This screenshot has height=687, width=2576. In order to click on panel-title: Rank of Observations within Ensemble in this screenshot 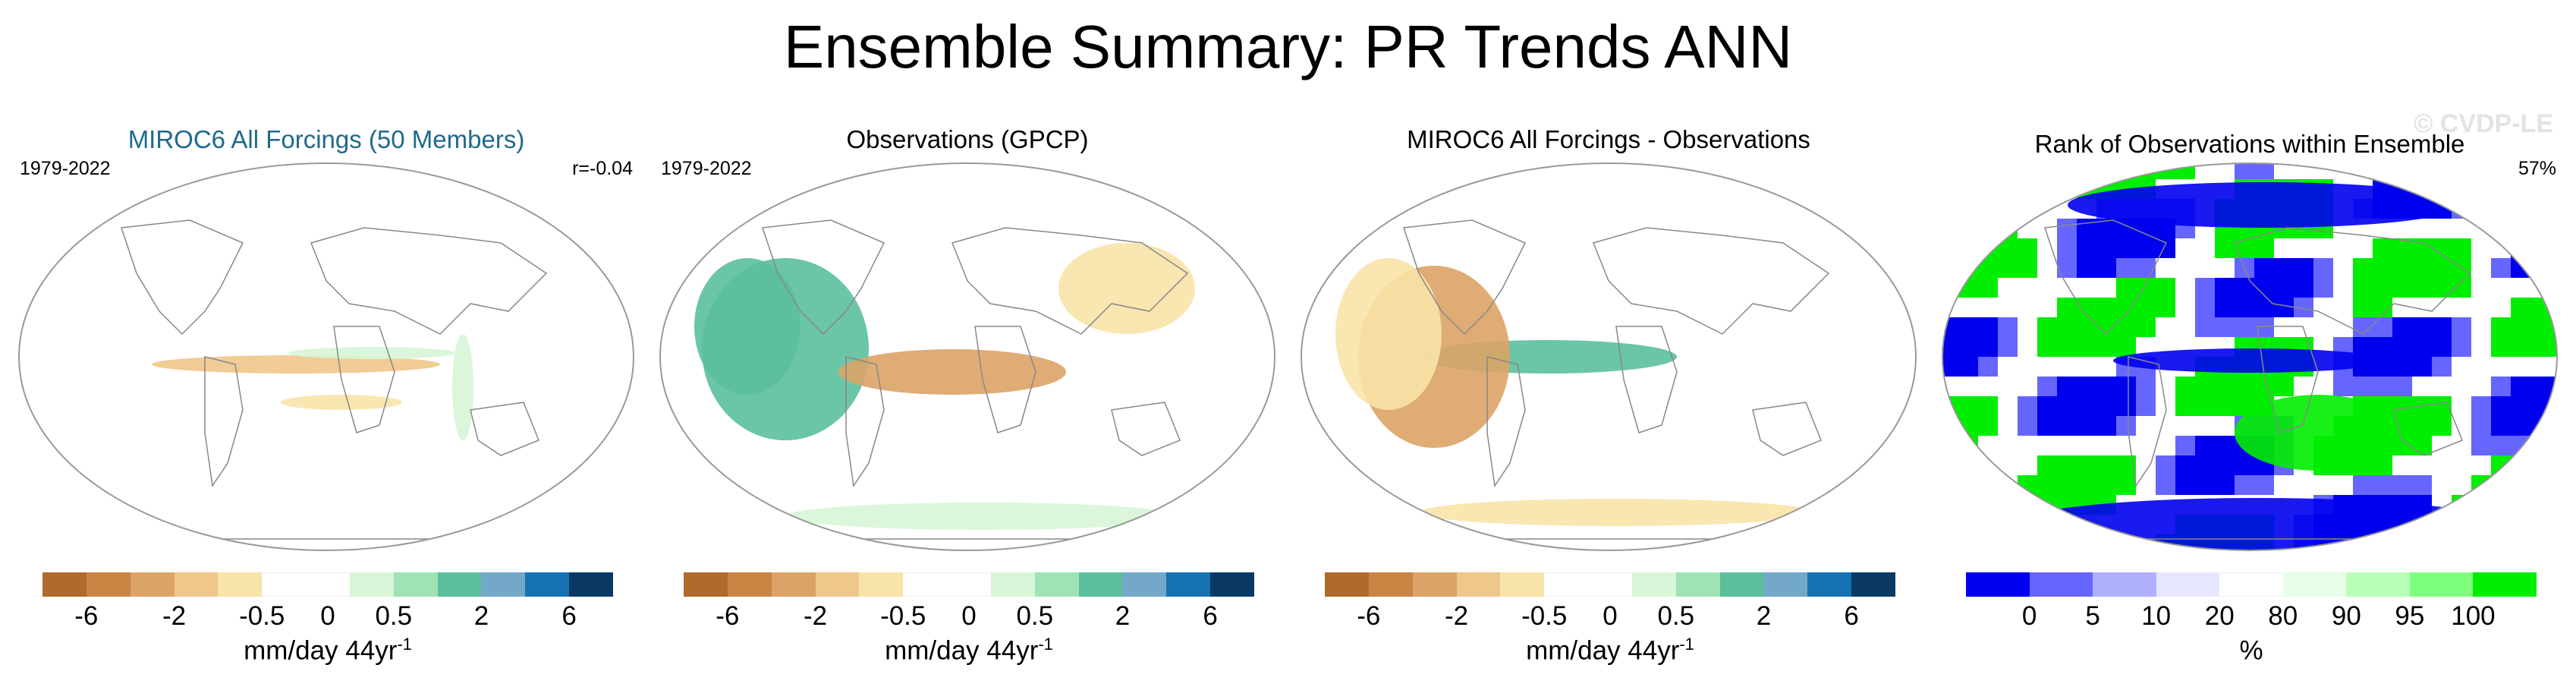, I will do `click(2249, 144)`.